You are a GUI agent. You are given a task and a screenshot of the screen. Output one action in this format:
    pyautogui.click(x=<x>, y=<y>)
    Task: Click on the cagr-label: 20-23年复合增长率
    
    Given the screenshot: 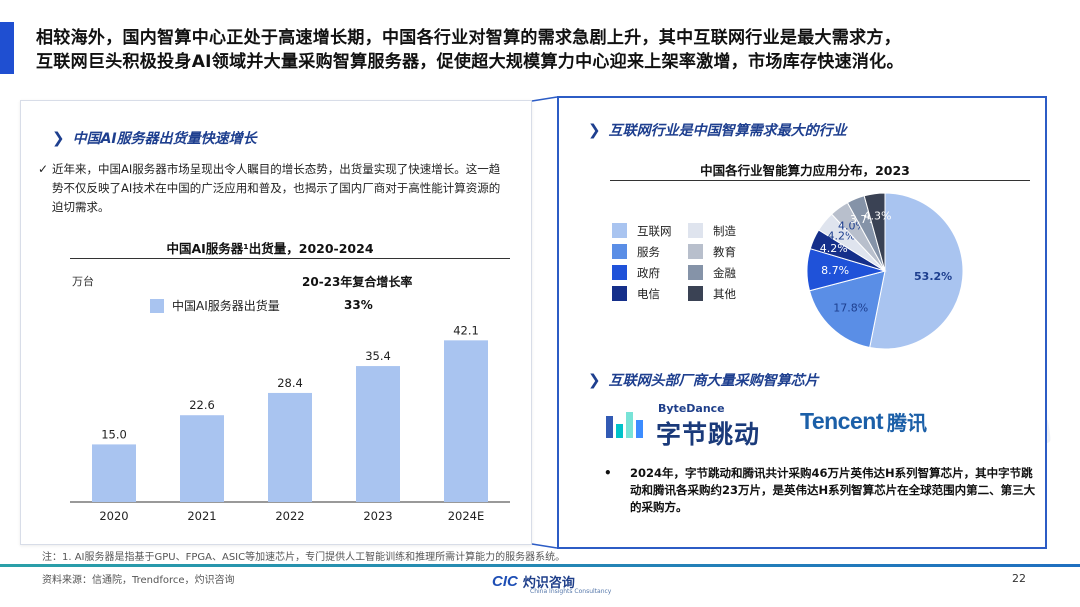 What is the action you would take?
    pyautogui.click(x=357, y=282)
    